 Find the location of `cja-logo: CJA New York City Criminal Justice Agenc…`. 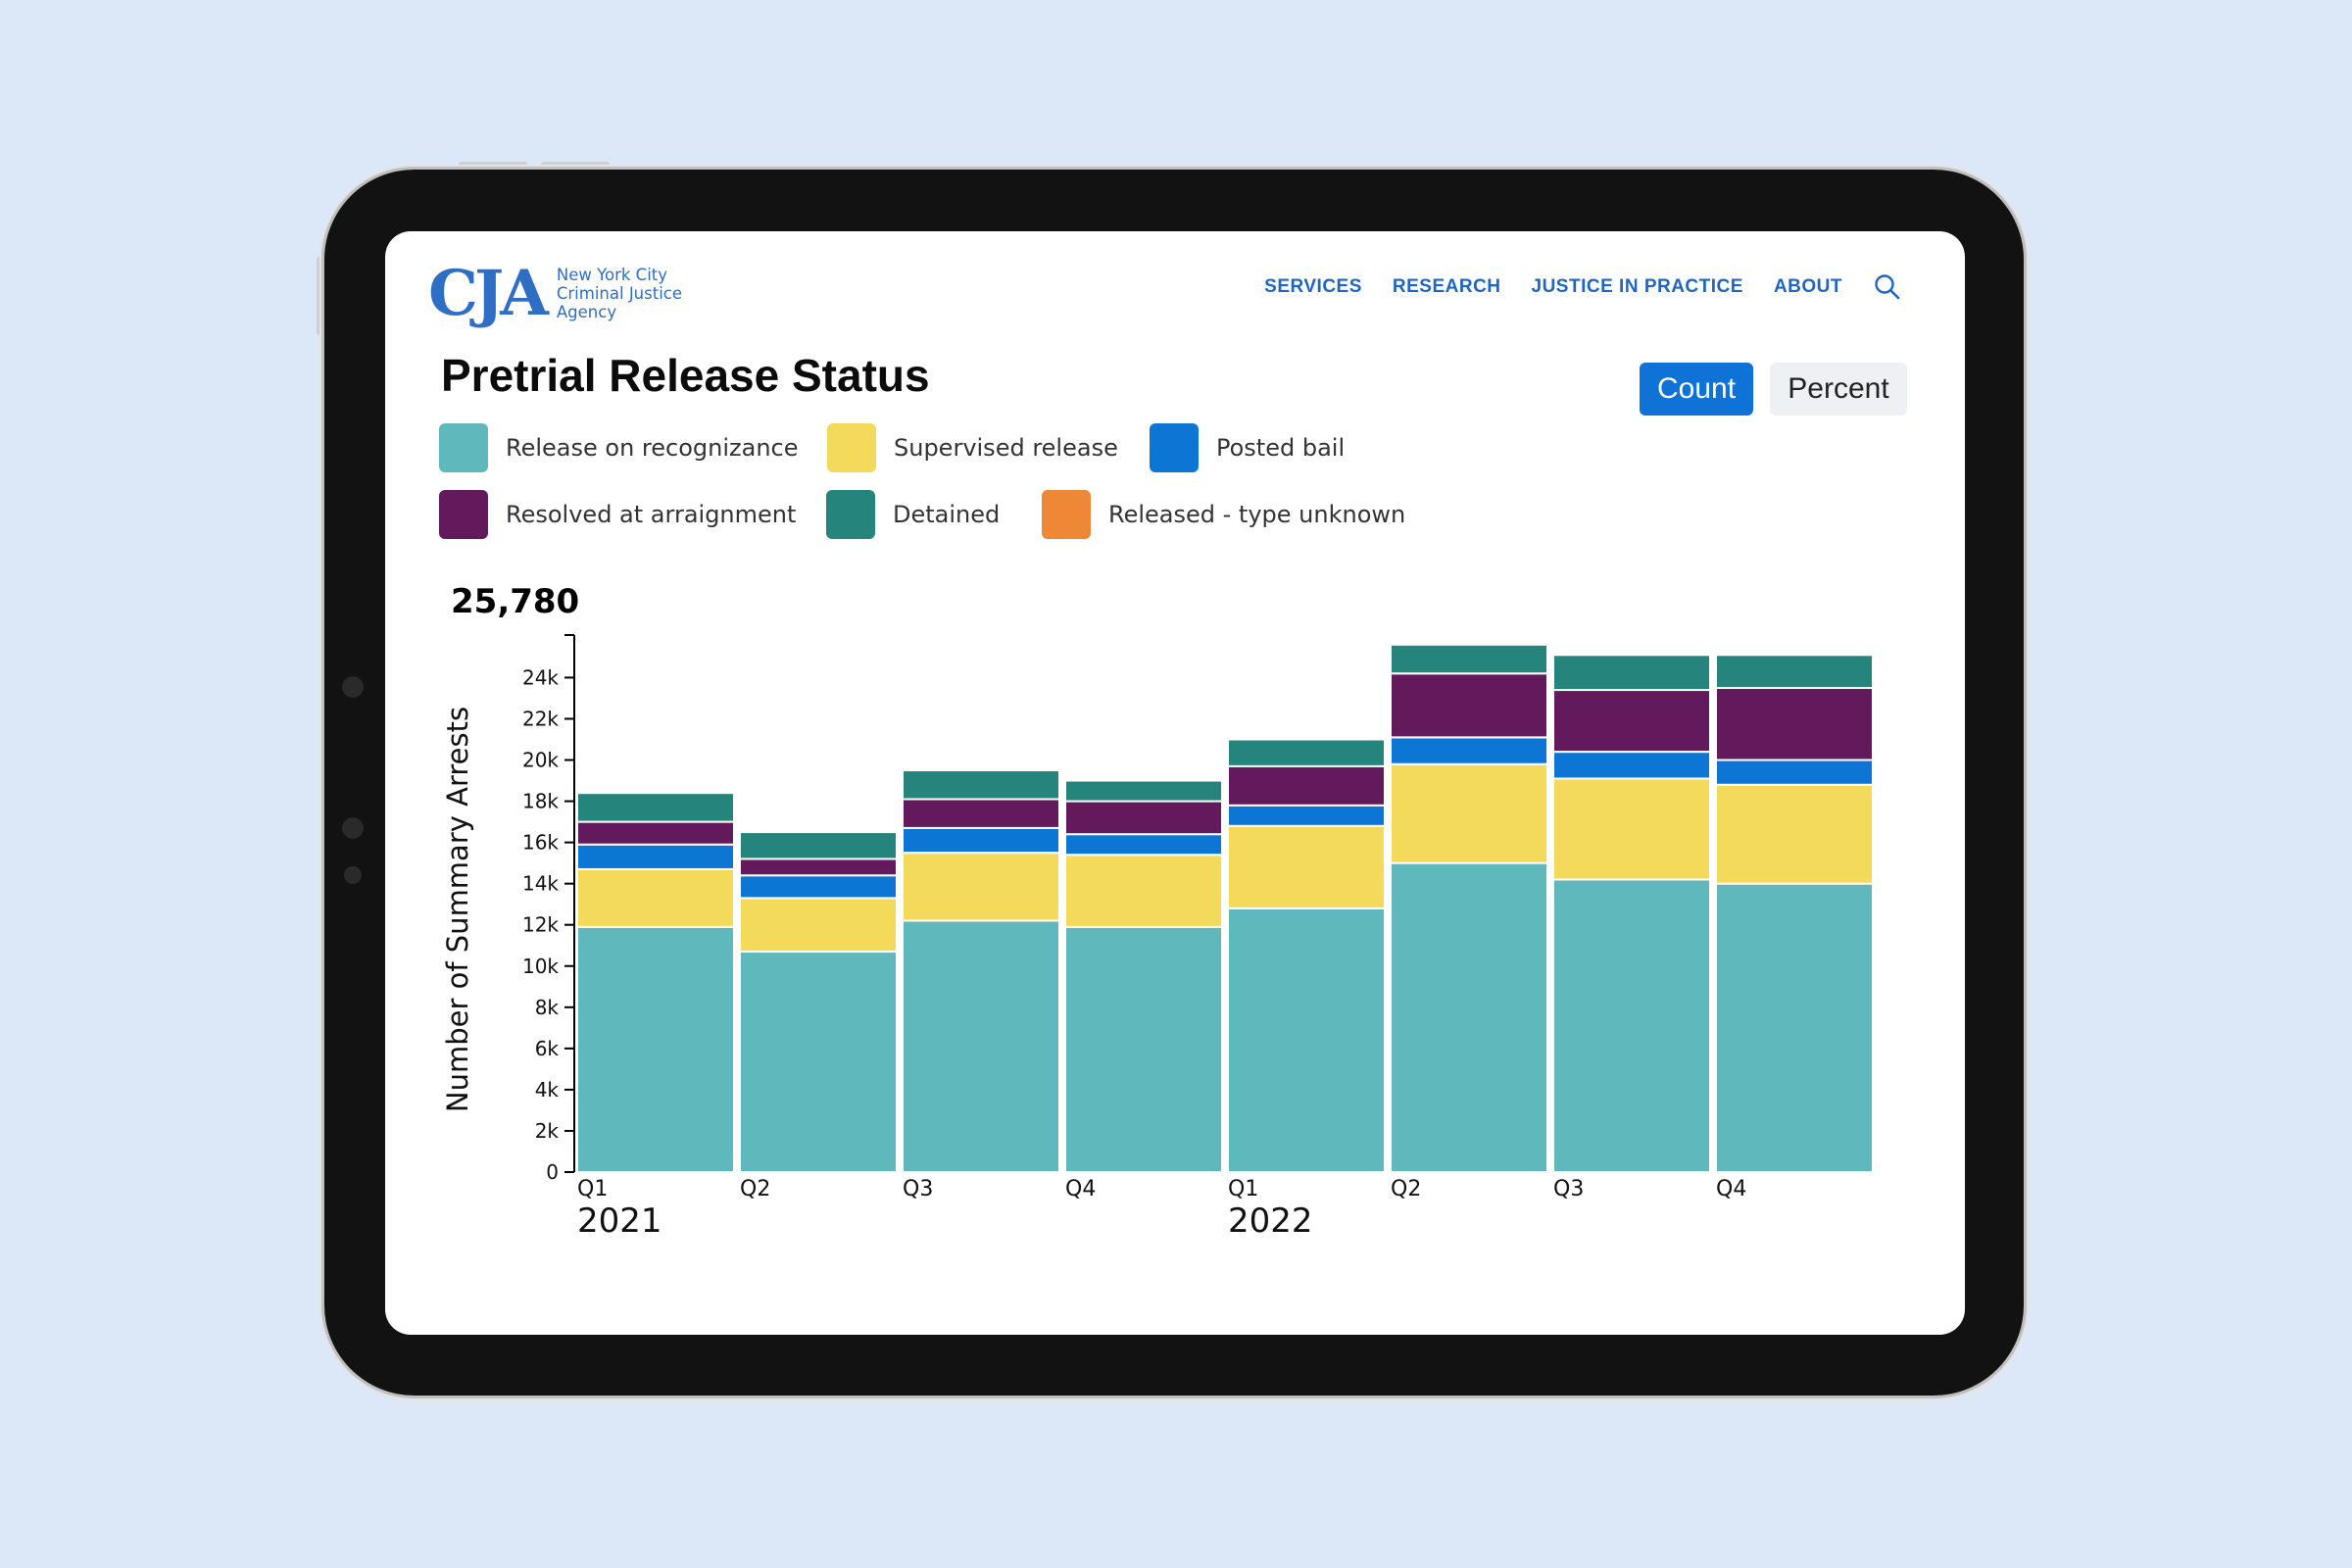

cja-logo: CJA New York City Criminal Justice Agenc… is located at coordinates (570, 293).